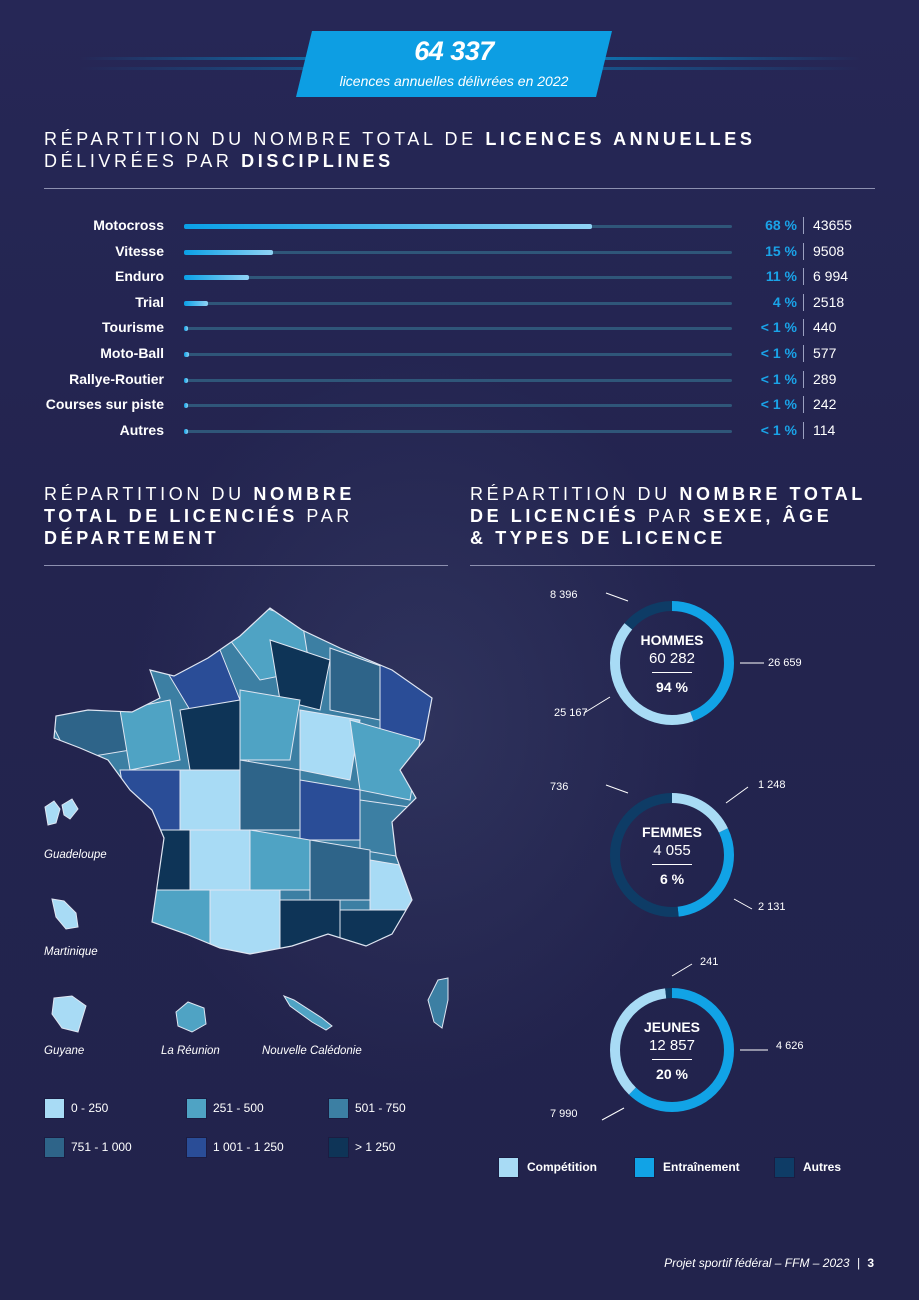 This screenshot has height=1300, width=919. Describe the element at coordinates (672, 1045) in the screenshot. I see `donut-total: 12 857` at that location.